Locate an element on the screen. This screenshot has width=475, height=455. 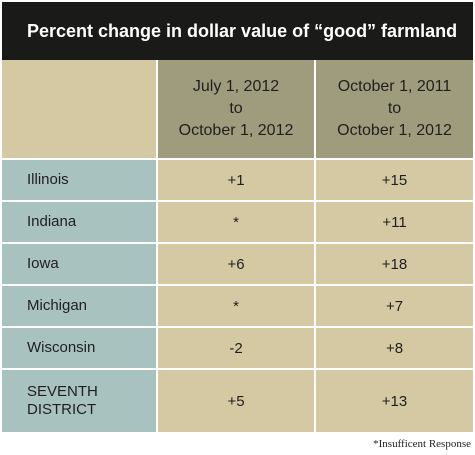
column-header-2-line3: October 1, 2012 is located at coordinates (394, 130).